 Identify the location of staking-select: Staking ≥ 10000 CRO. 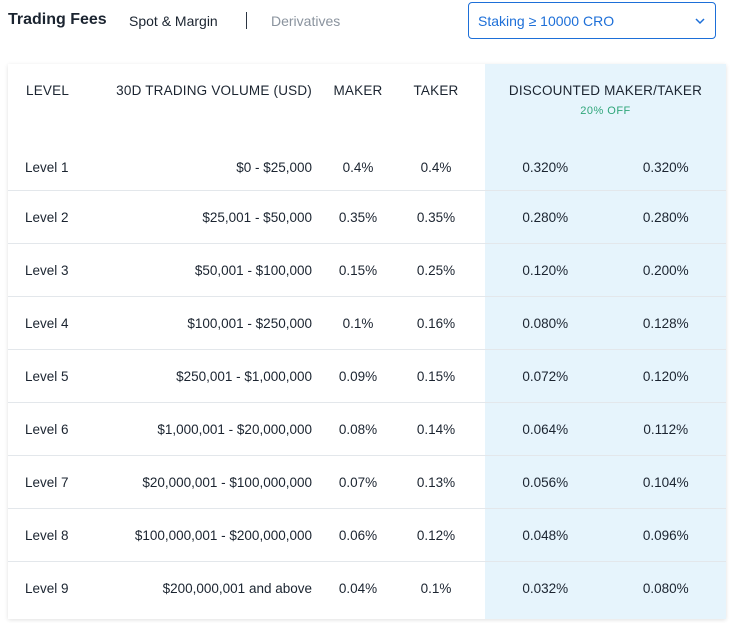
(592, 20).